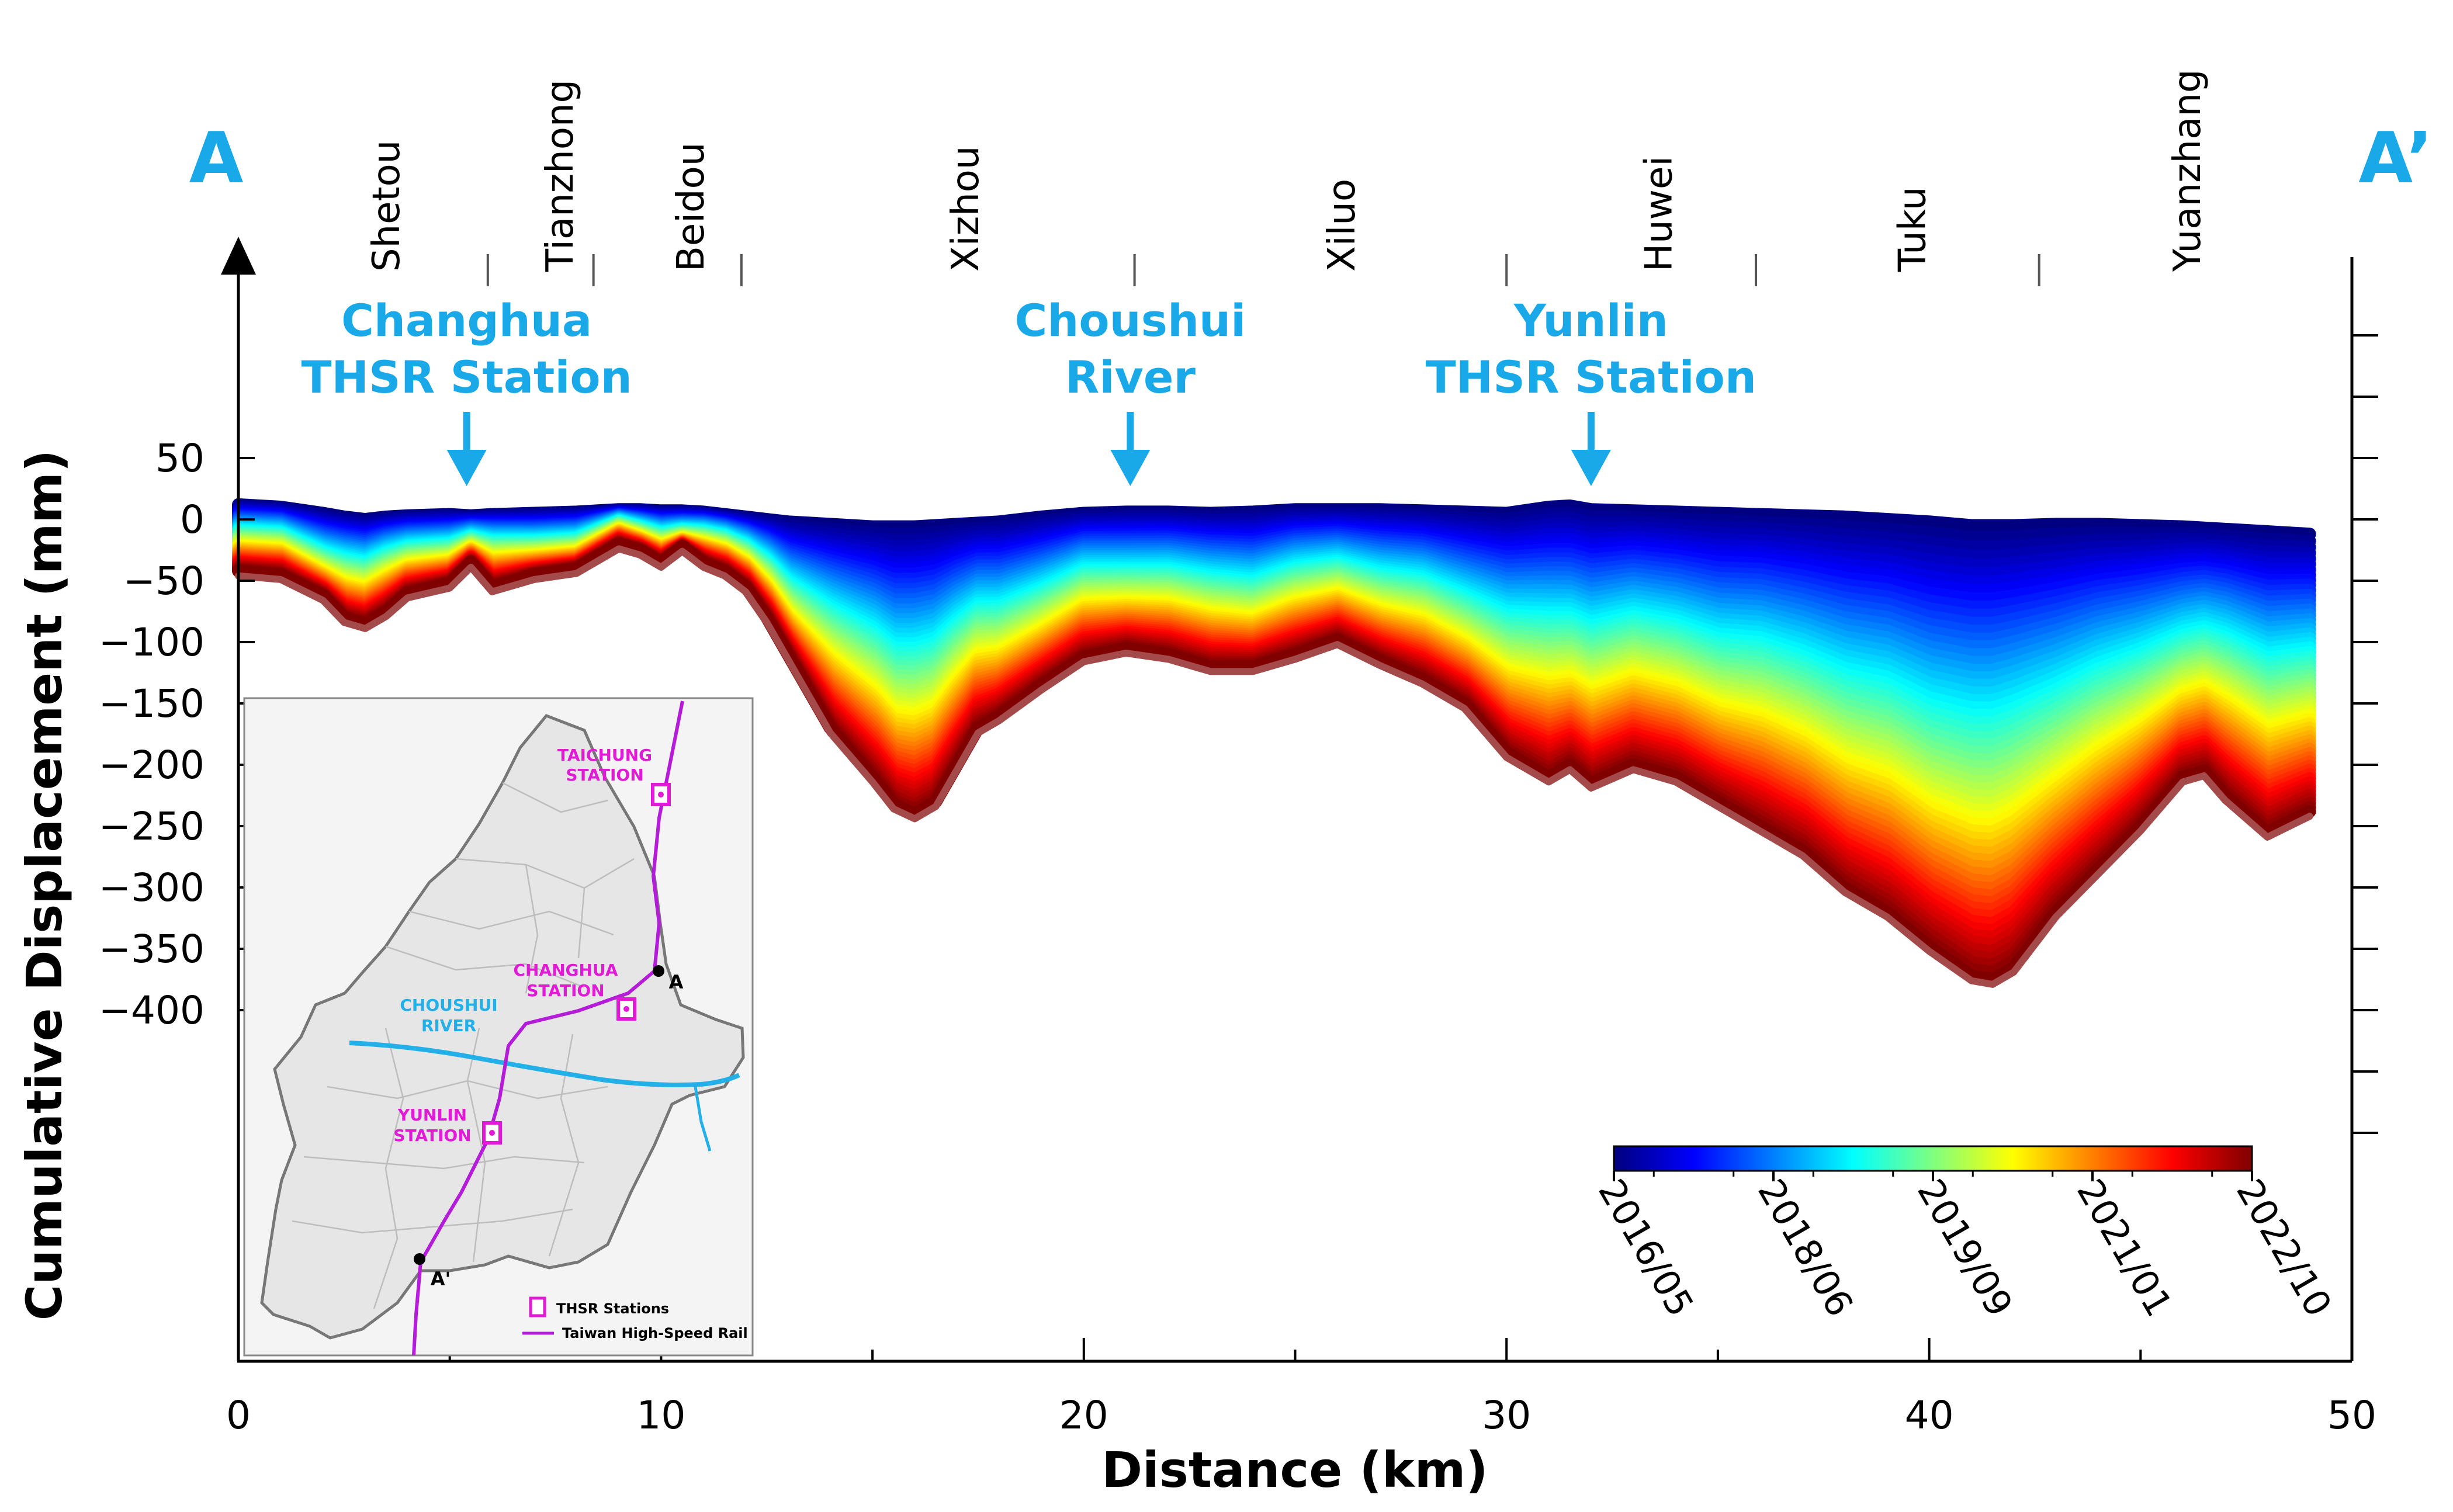 This screenshot has height=1512, width=2453. I want to click on colorbar-tick-label: 2022/10, so click(2284, 1248).